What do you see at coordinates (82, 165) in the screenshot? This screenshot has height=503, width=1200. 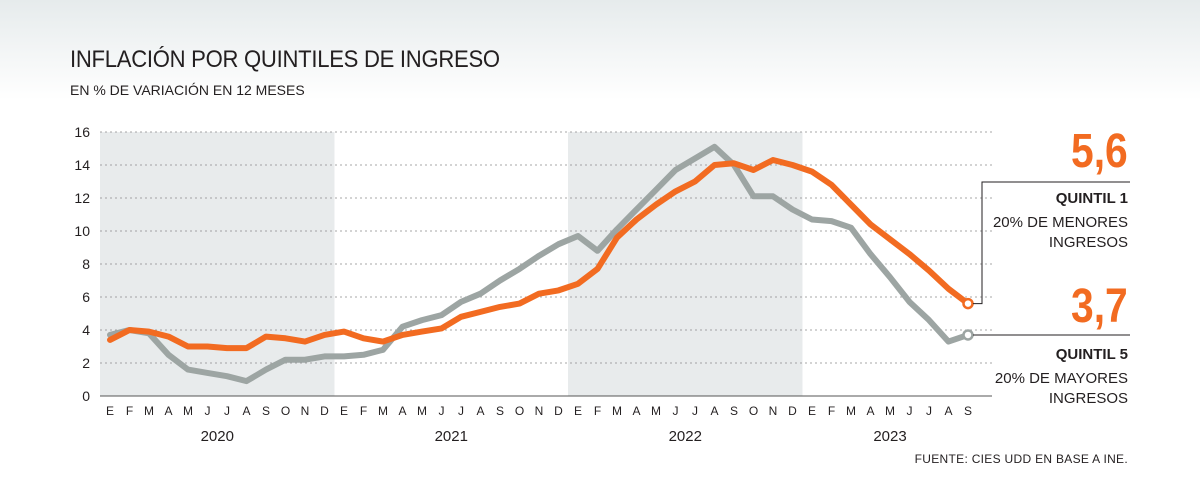 I see `y-tick-label: 14` at bounding box center [82, 165].